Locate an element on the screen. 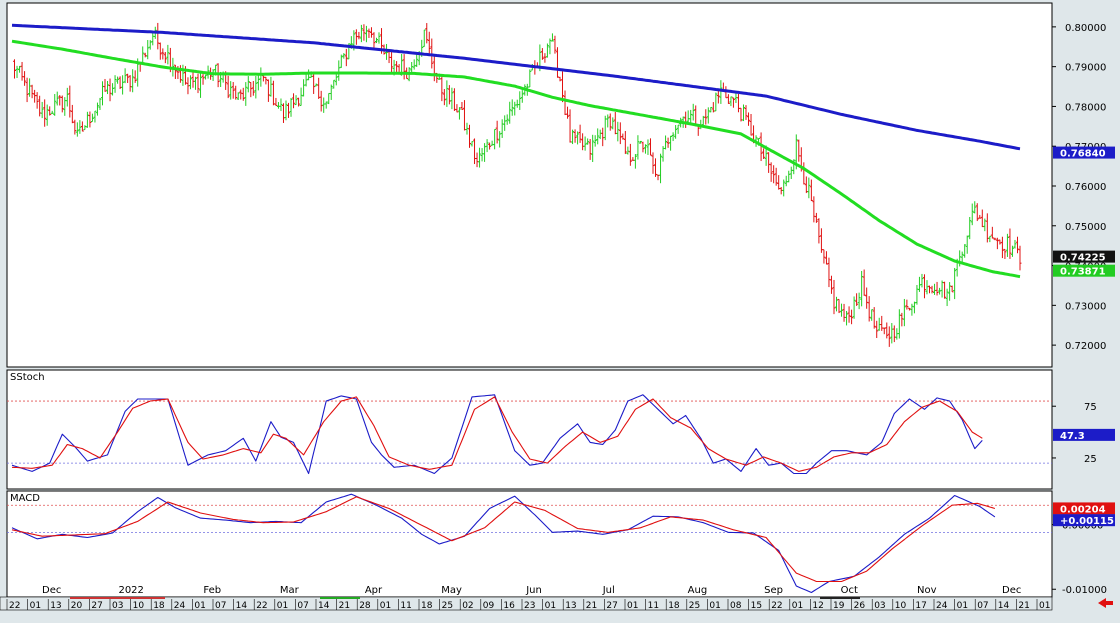 This screenshot has height=623, width=1120. x-month-label: Feb is located at coordinates (212, 590).